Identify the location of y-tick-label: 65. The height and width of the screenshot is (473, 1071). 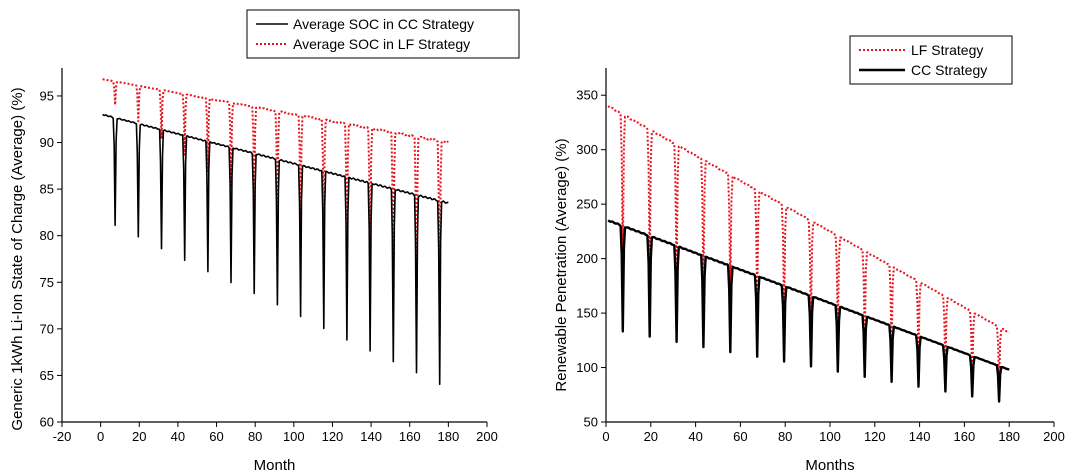
(47, 375).